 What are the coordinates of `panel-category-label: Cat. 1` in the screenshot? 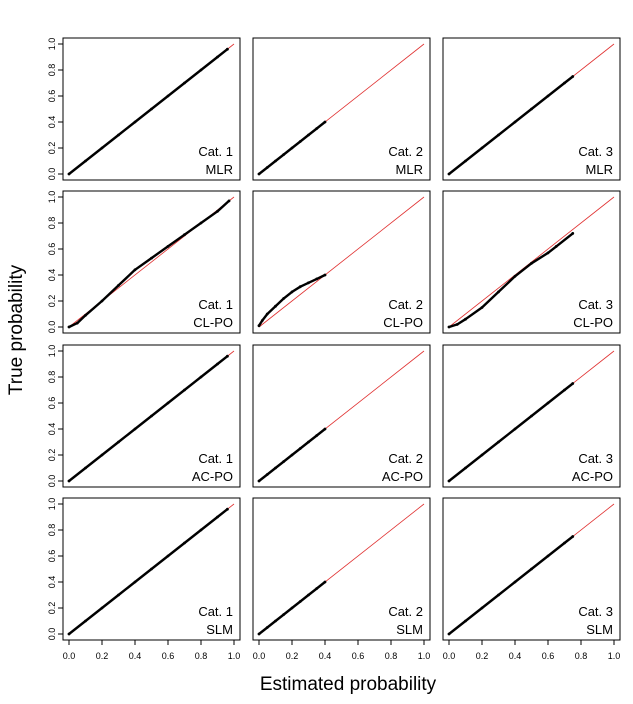 It's located at (215, 458).